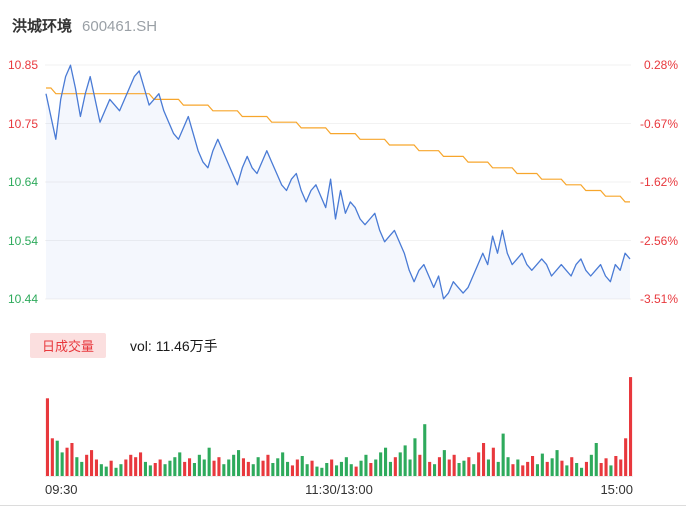 Image resolution: width=686 pixels, height=524 pixels. I want to click on time-label: 15:00, so click(616, 489).